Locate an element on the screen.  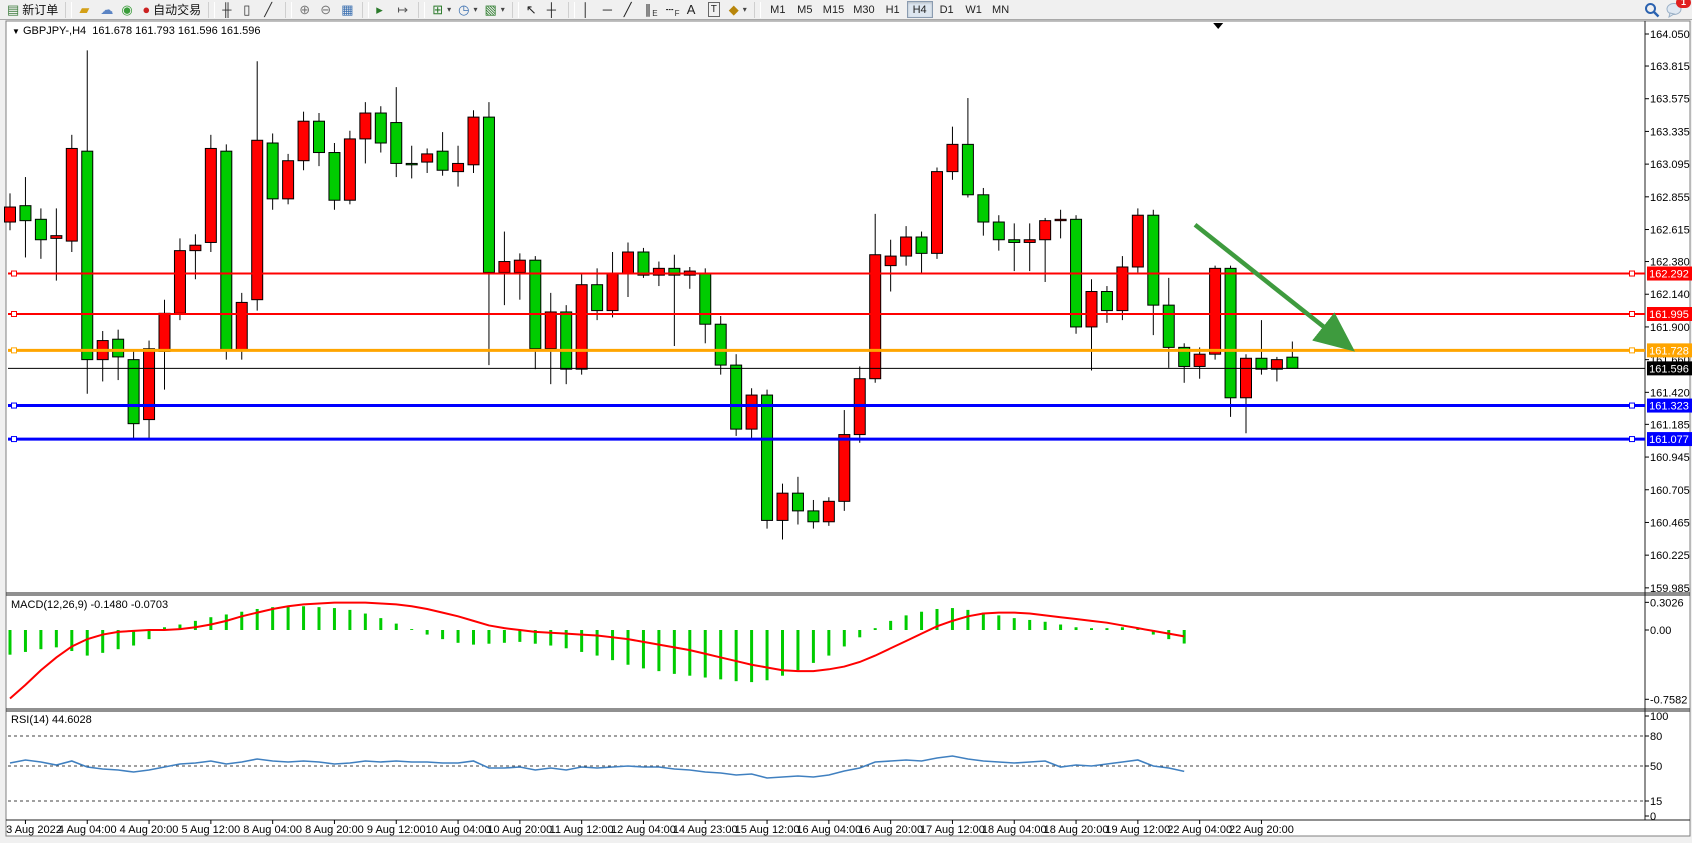
date-tick-label: 16 Aug 04:00 is located at coordinates (828, 830).